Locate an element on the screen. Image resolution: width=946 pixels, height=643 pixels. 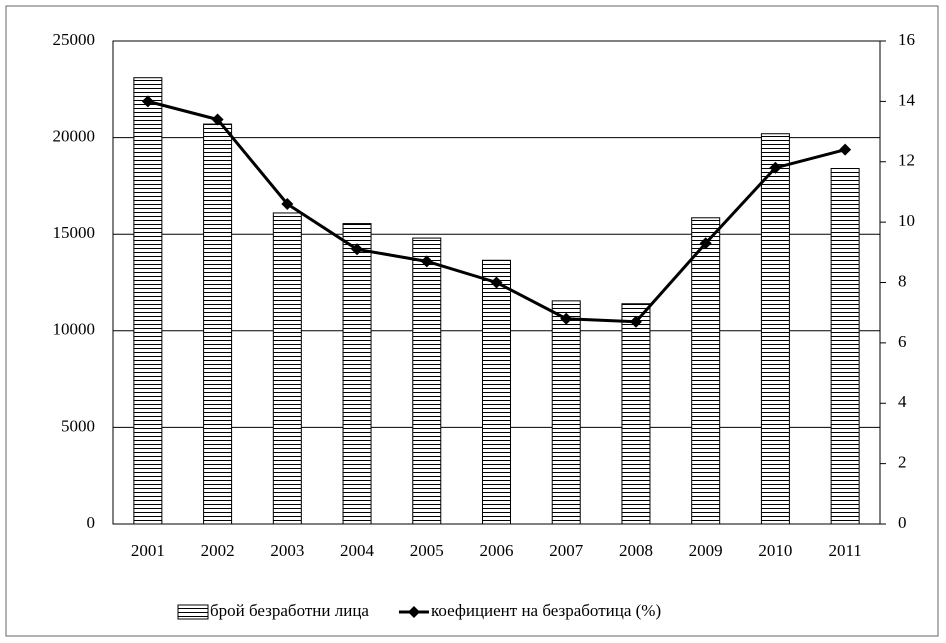
y2-tick-label: 12 is located at coordinates (906, 160).